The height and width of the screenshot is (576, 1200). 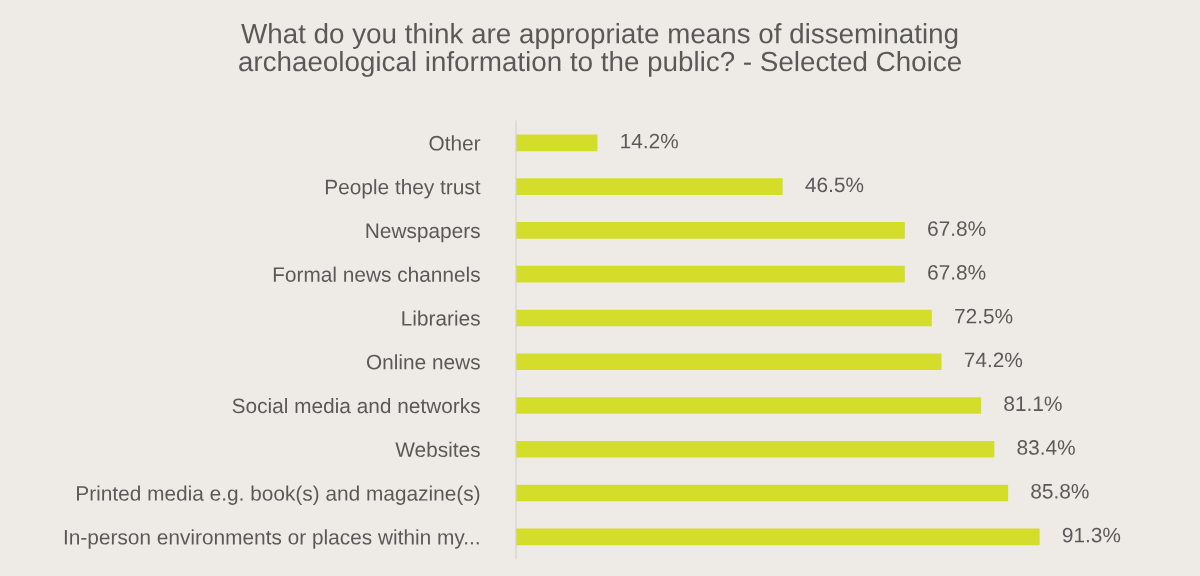 I want to click on chart-title: What do you think are appropriate means of disseminating archaeological information to the public? - Selected Choice, so click(x=600, y=50).